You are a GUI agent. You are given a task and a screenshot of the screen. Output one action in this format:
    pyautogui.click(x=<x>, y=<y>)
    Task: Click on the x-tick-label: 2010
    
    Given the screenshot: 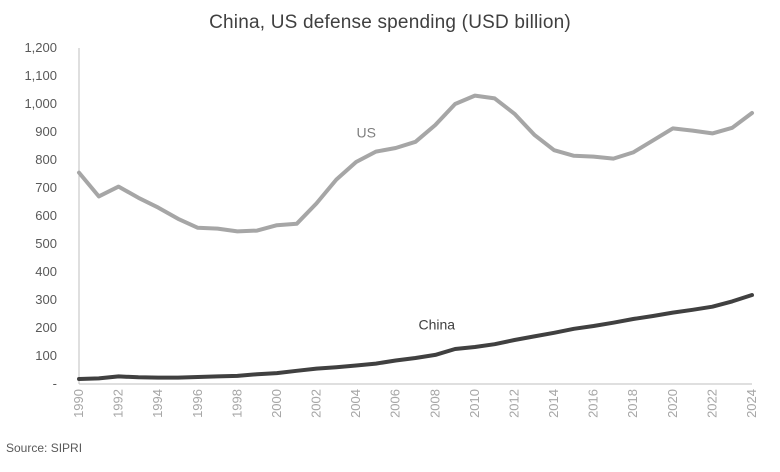 What is the action you would take?
    pyautogui.click(x=474, y=403)
    